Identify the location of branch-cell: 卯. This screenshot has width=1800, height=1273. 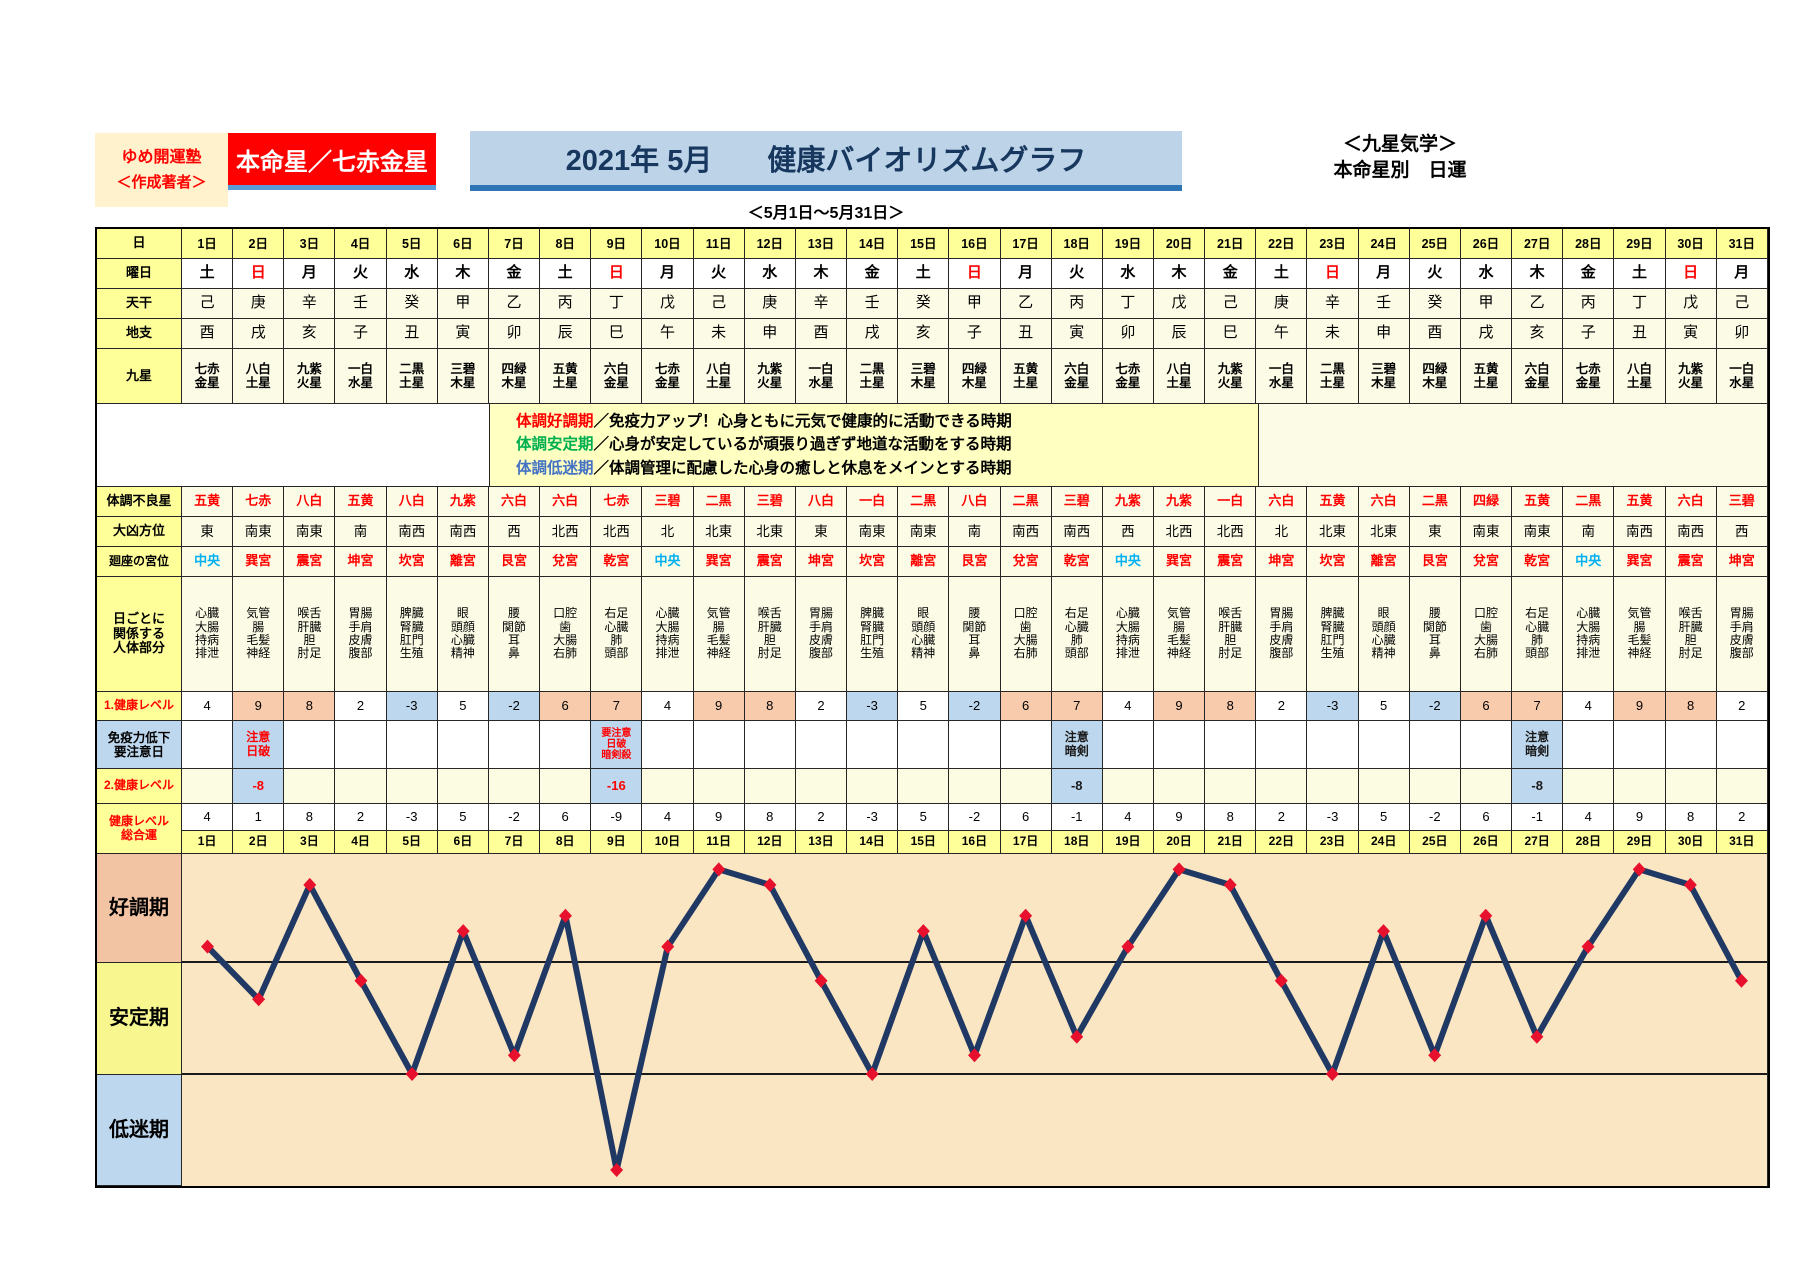
(514, 334).